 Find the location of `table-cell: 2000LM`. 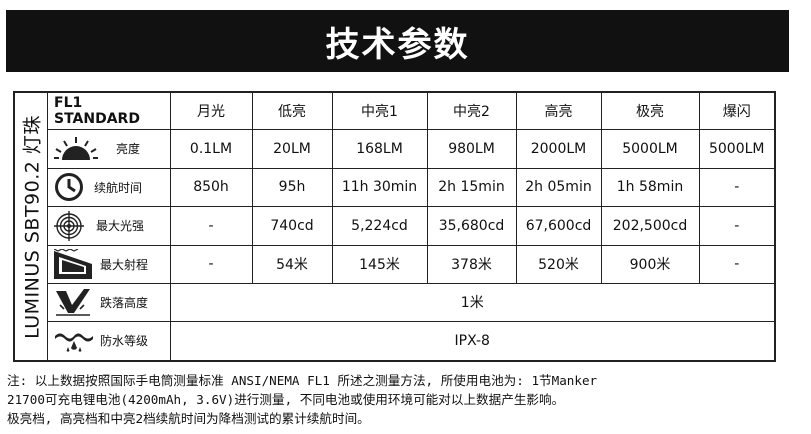

table-cell: 2000LM is located at coordinates (558, 148).